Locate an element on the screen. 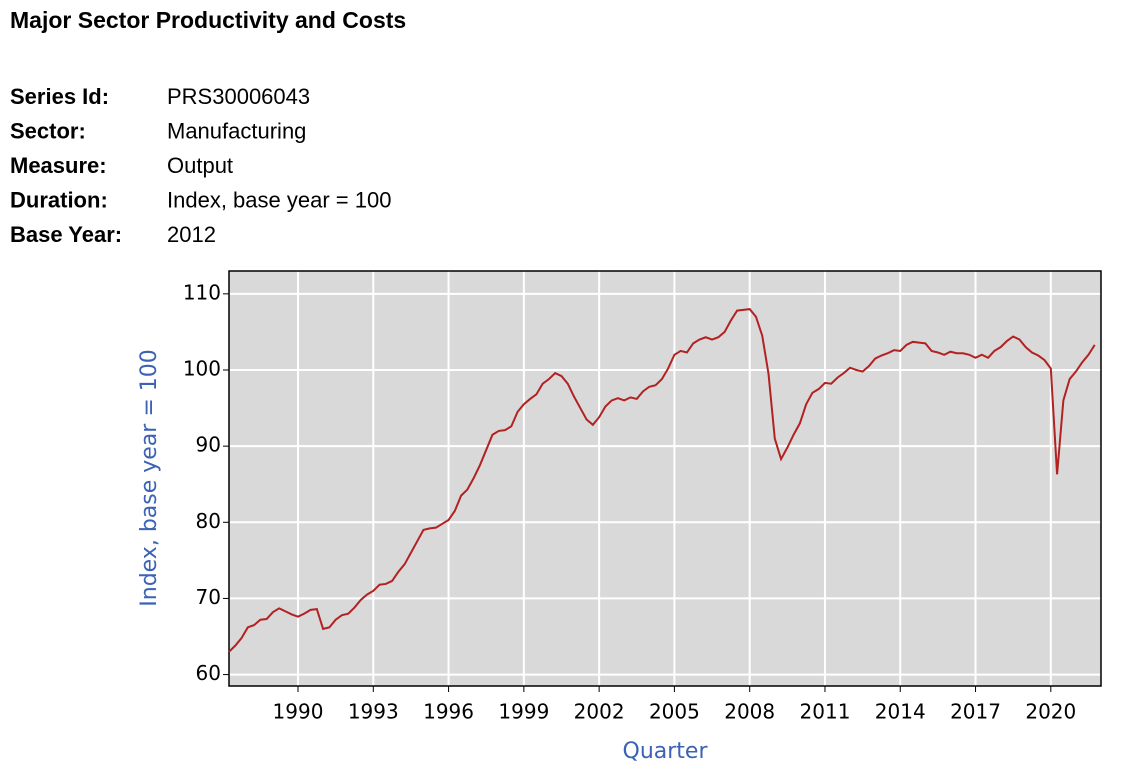  info-value: PRS30006043 is located at coordinates (238, 96).